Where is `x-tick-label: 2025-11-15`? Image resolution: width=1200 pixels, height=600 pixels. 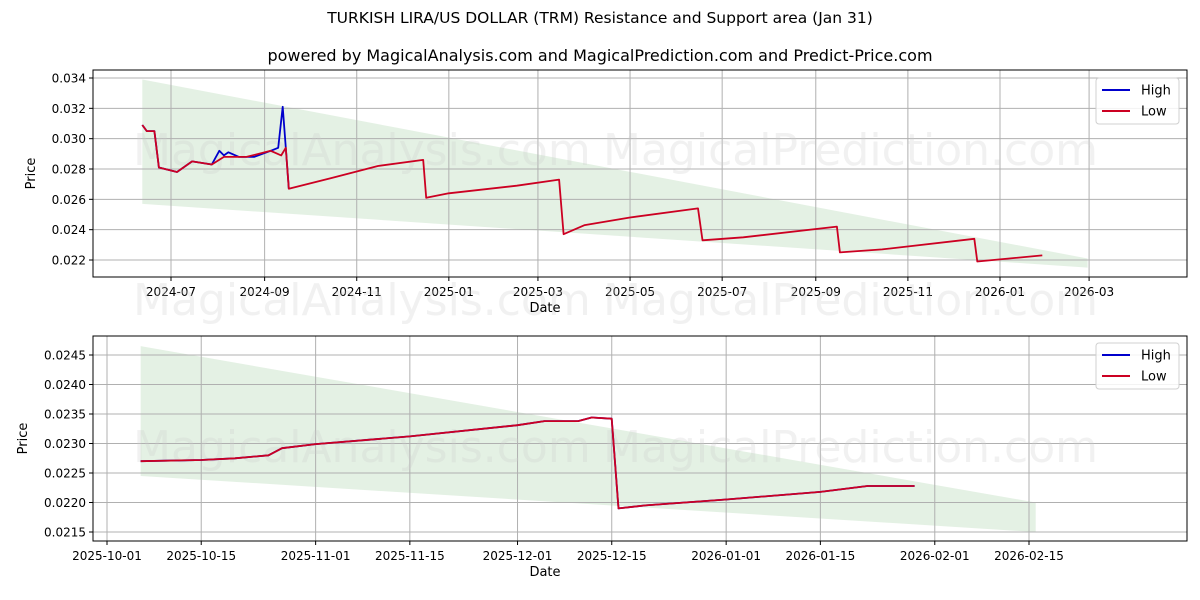 x-tick-label: 2025-11-15 is located at coordinates (410, 556).